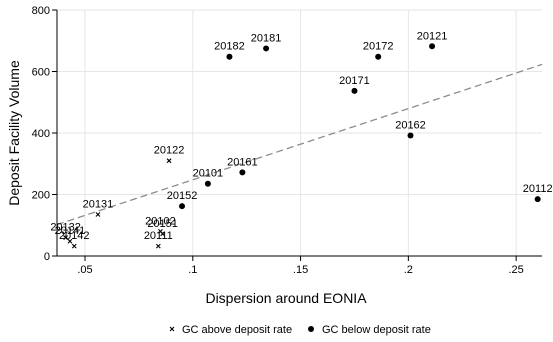 This screenshot has height=342, width=553. What do you see at coordinates (41, 196) in the screenshot?
I see `y-tick-label: 200` at bounding box center [41, 196].